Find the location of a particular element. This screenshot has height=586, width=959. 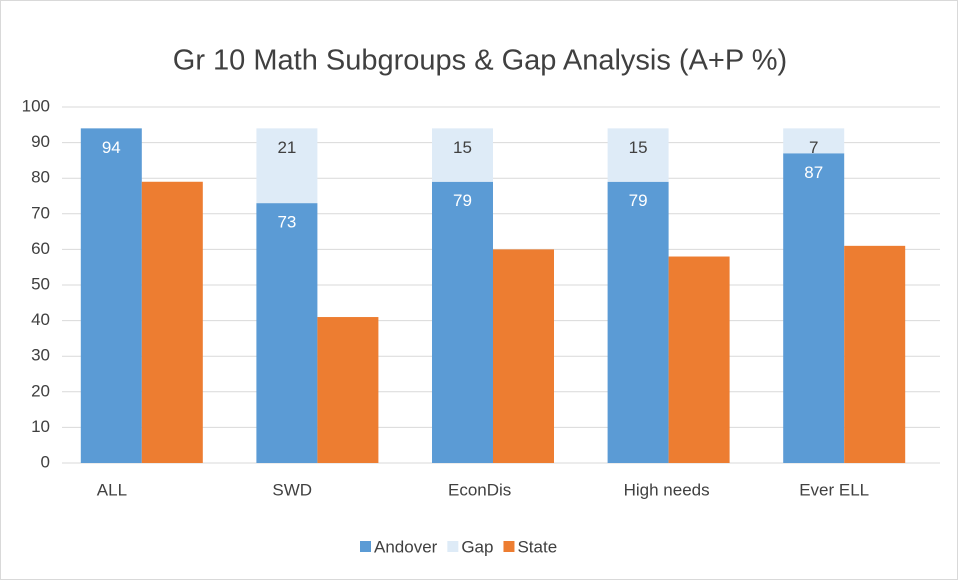

legend-label: Gap is located at coordinates (477, 546).